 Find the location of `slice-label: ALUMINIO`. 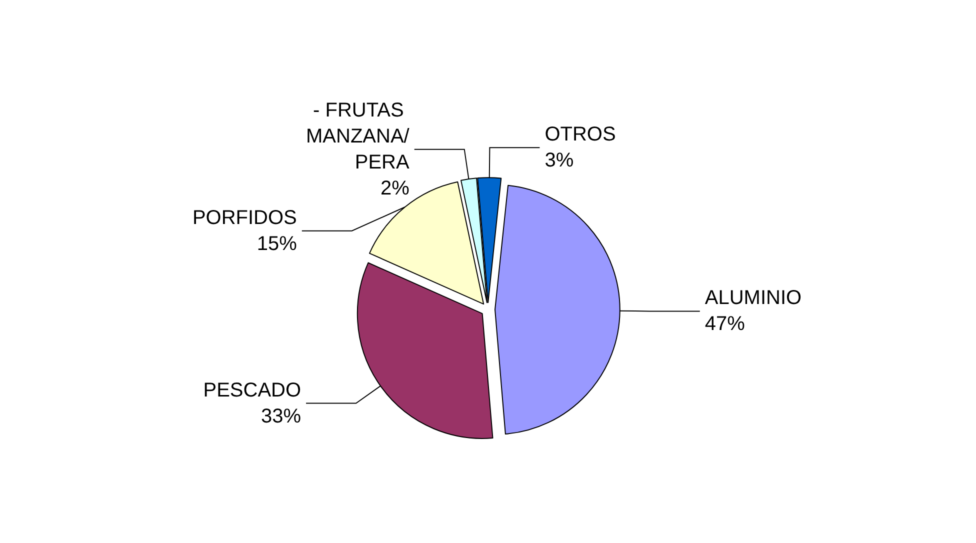

slice-label: ALUMINIO is located at coordinates (753, 298).